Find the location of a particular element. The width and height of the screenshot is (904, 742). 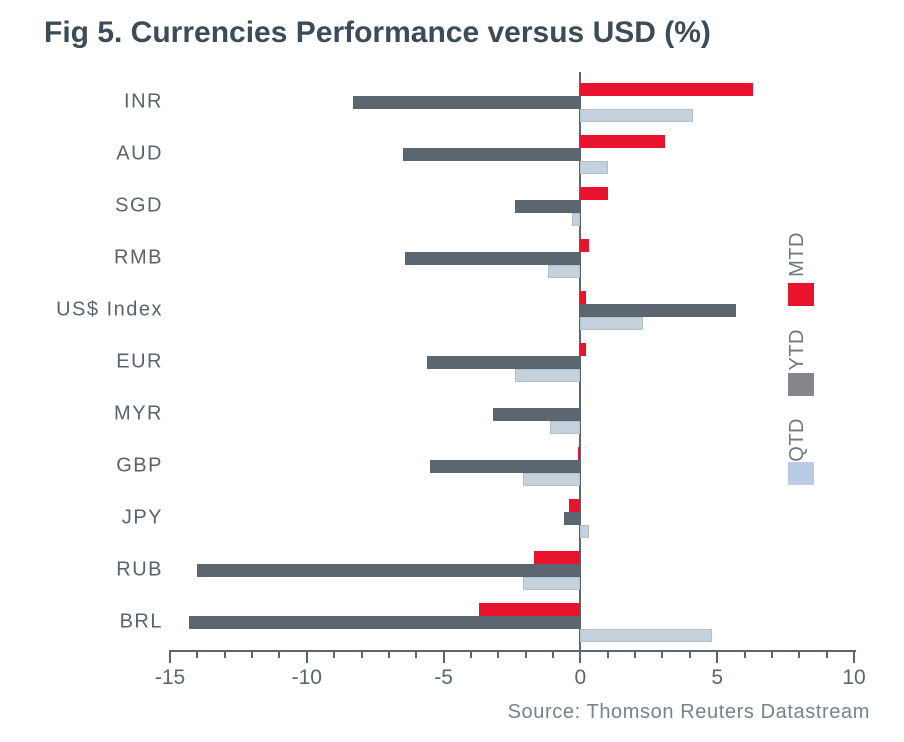

bar-mtd-jpy is located at coordinates (575, 505).